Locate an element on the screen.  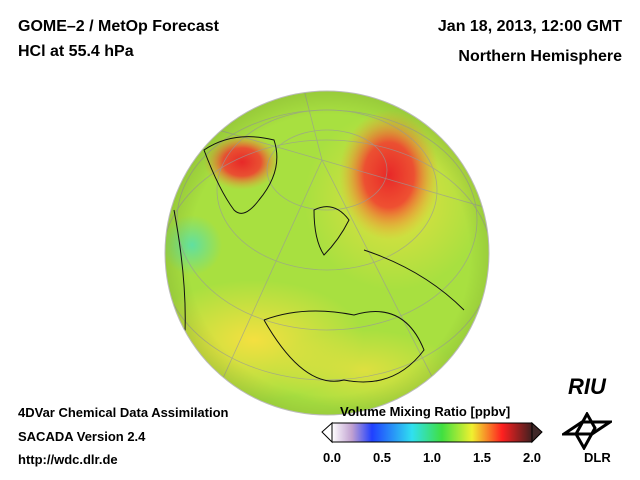
title-line-1: GOME–2 / MetOp Forecast is located at coordinates (118, 26).